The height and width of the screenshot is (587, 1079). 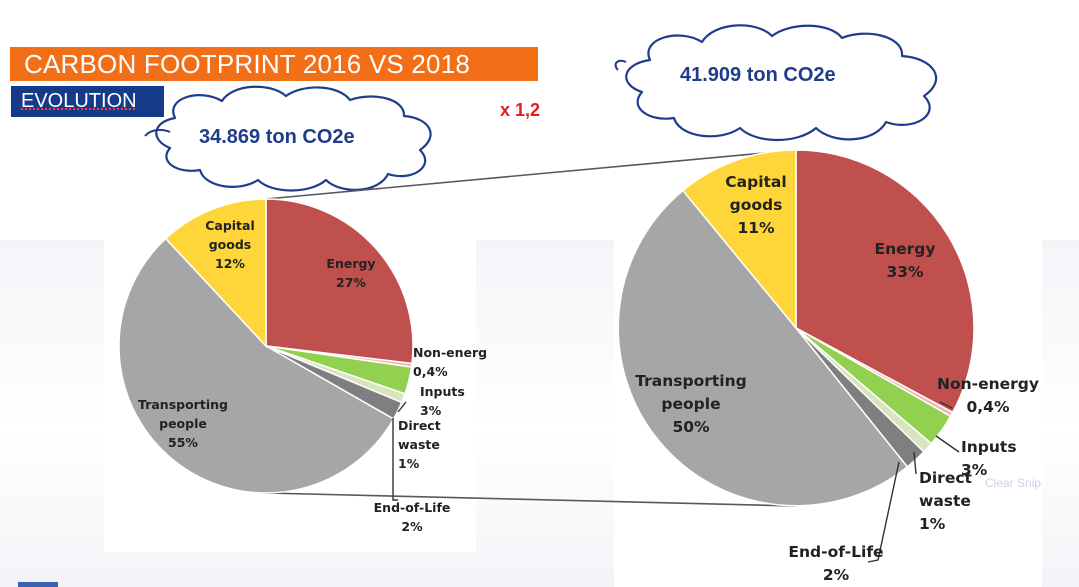 I want to click on data-label-transporting-people: Transporting people 50%, so click(x=690, y=404).